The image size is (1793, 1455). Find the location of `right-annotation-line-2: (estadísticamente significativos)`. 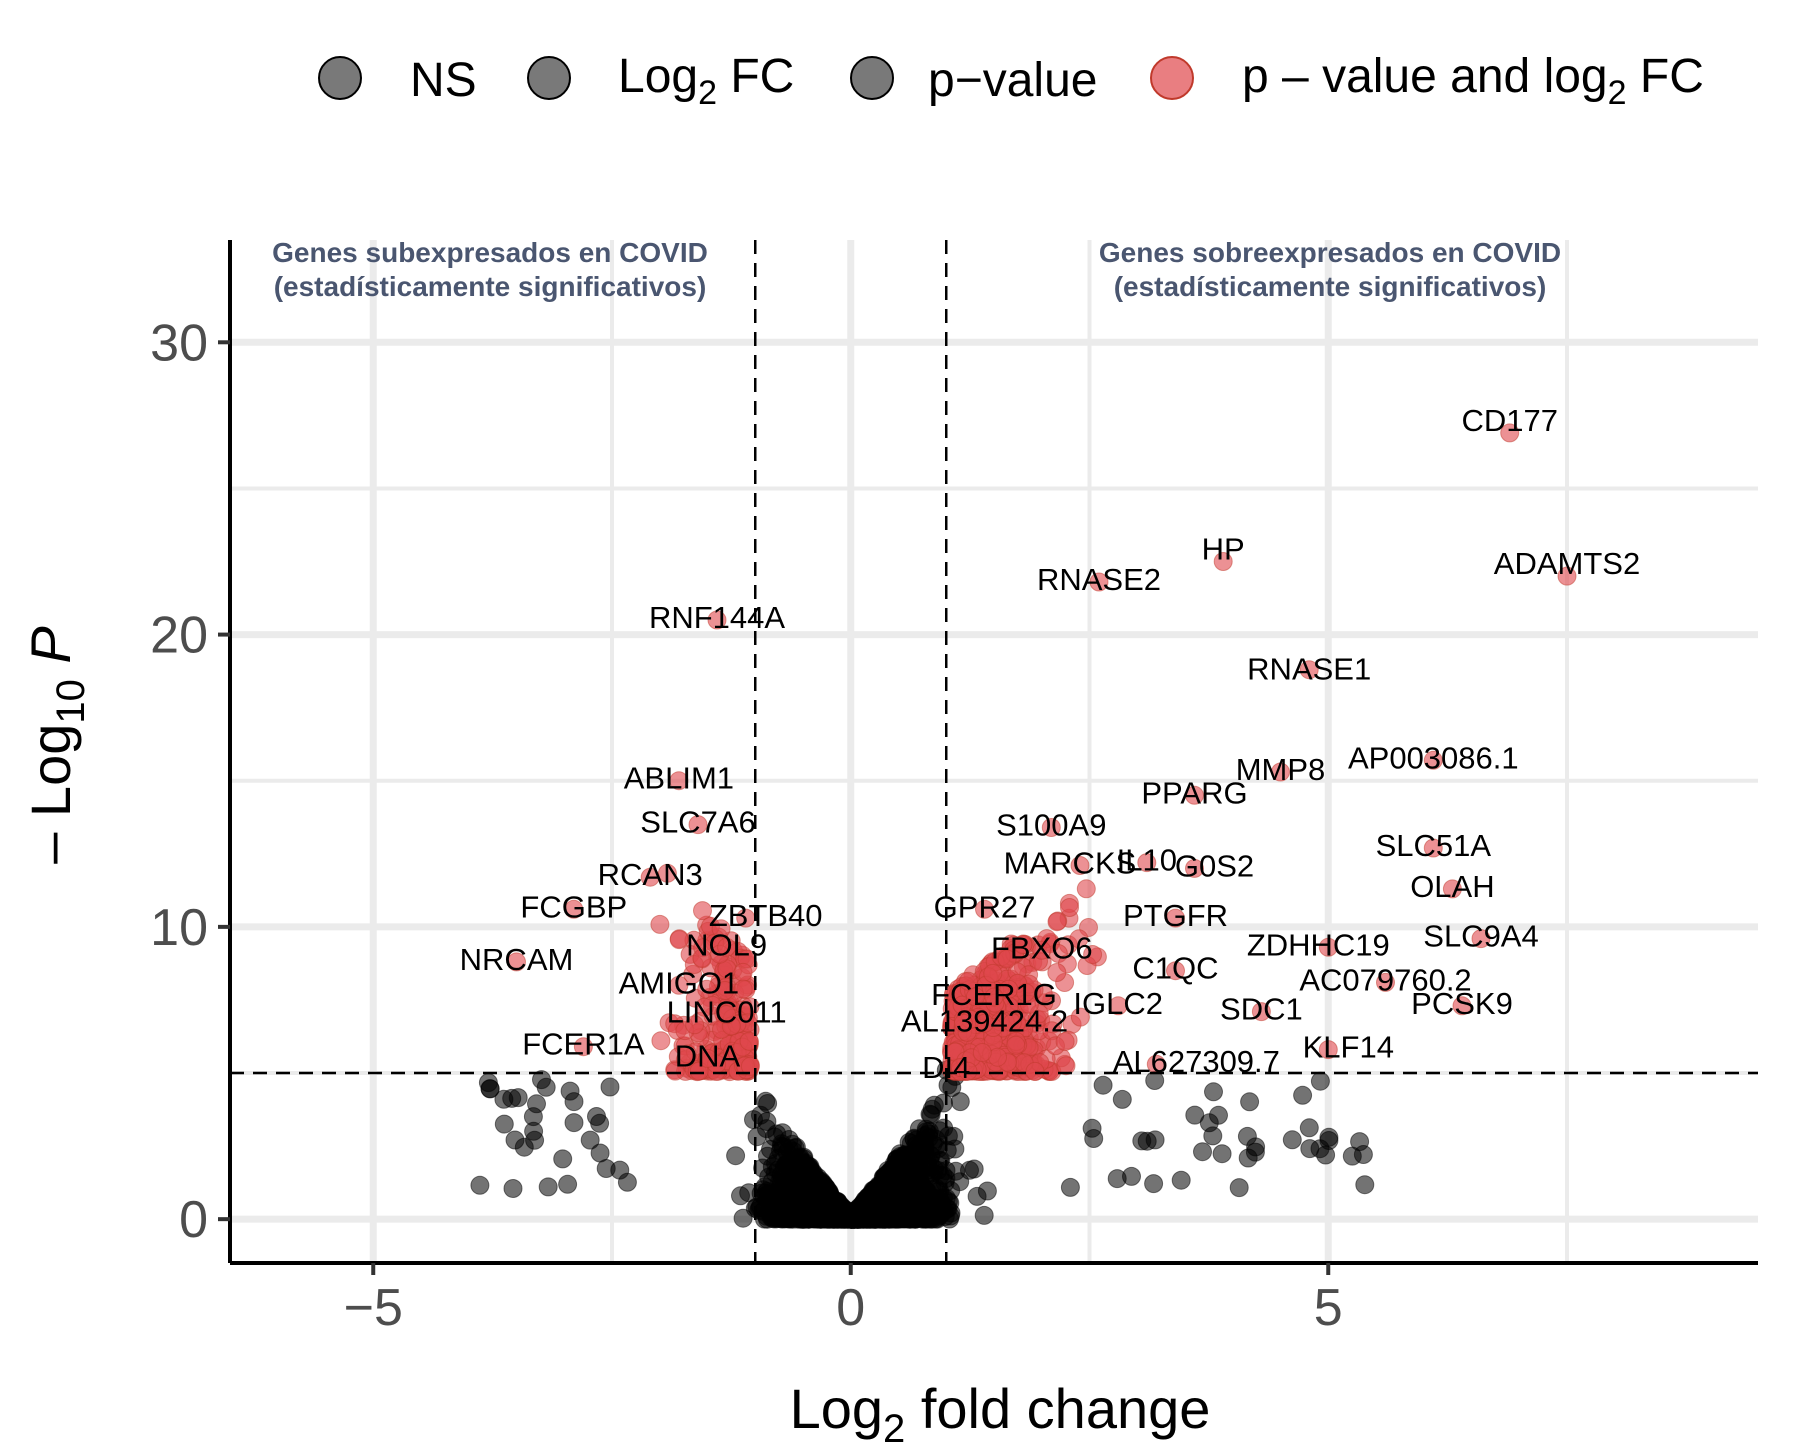

right-annotation-line-2: (estadísticamente significativos) is located at coordinates (1330, 286).